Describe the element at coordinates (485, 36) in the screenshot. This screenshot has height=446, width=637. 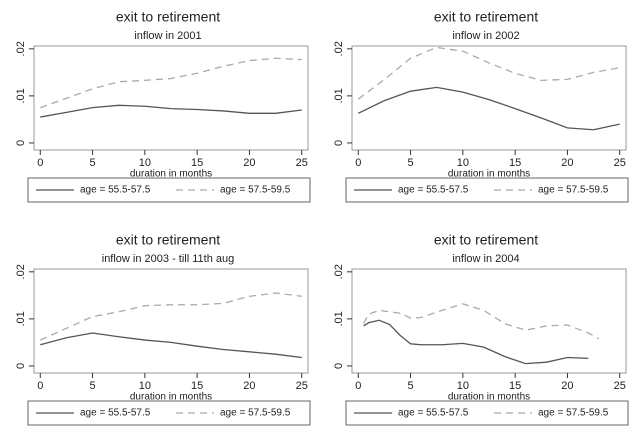
I see `chart-subtitle: inflow in 2002` at that location.